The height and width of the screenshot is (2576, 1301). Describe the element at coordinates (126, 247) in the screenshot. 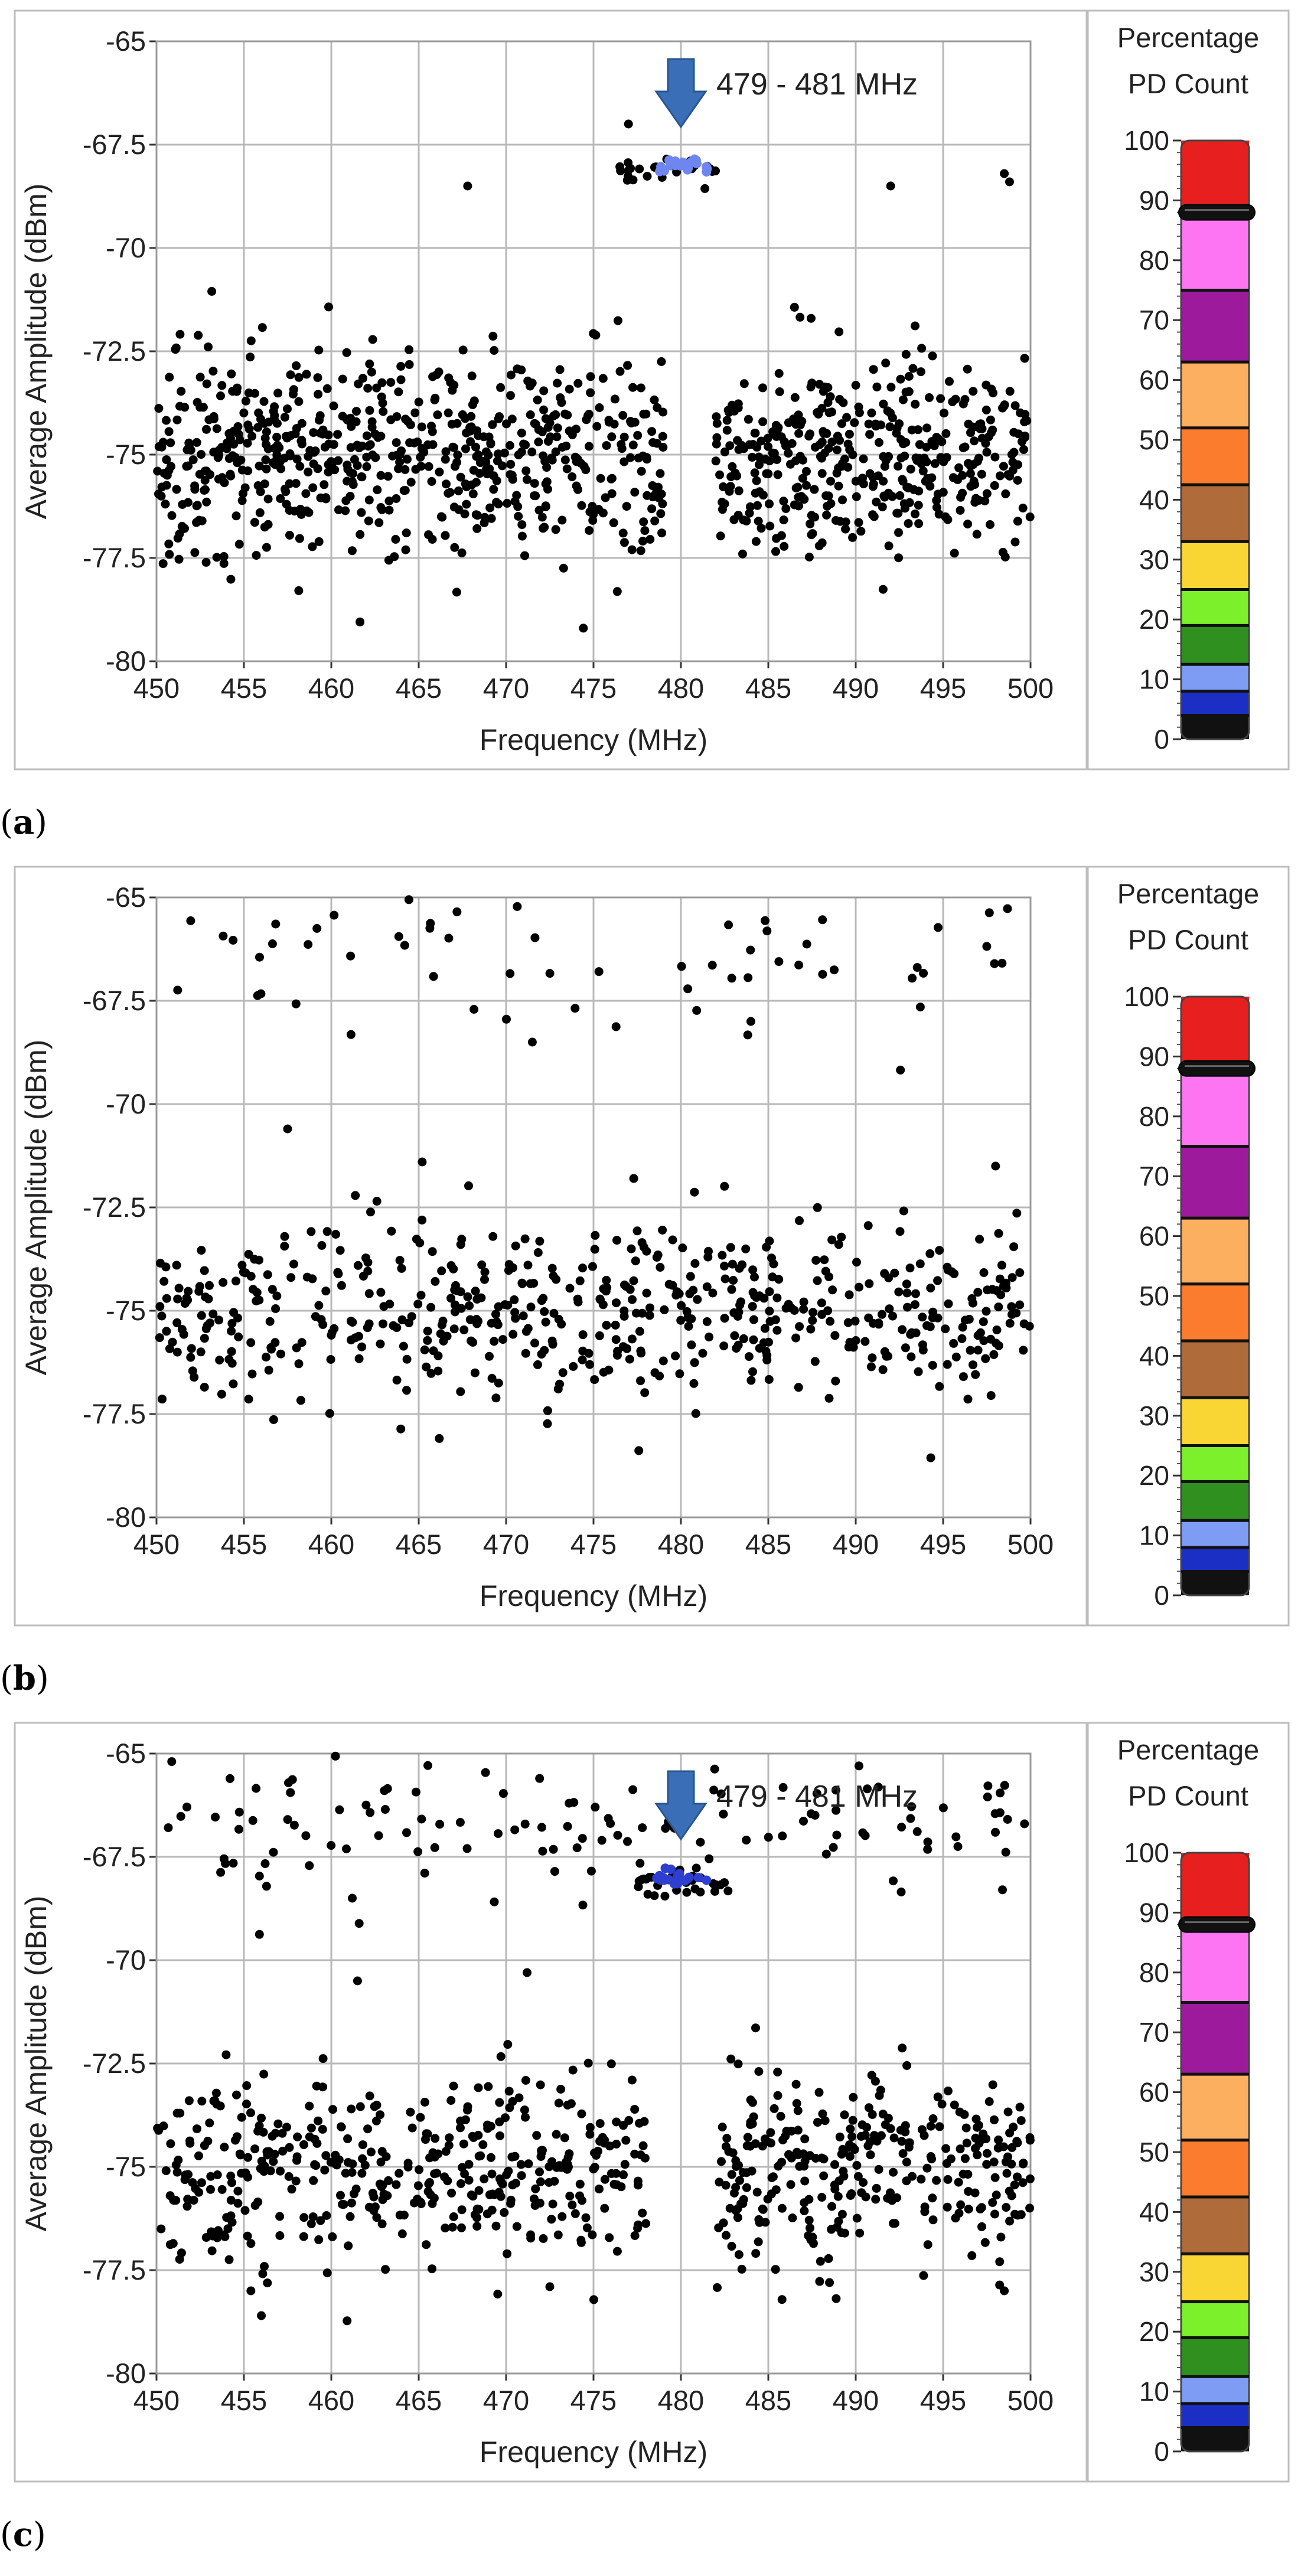

I see `y-tick-label: -70` at that location.